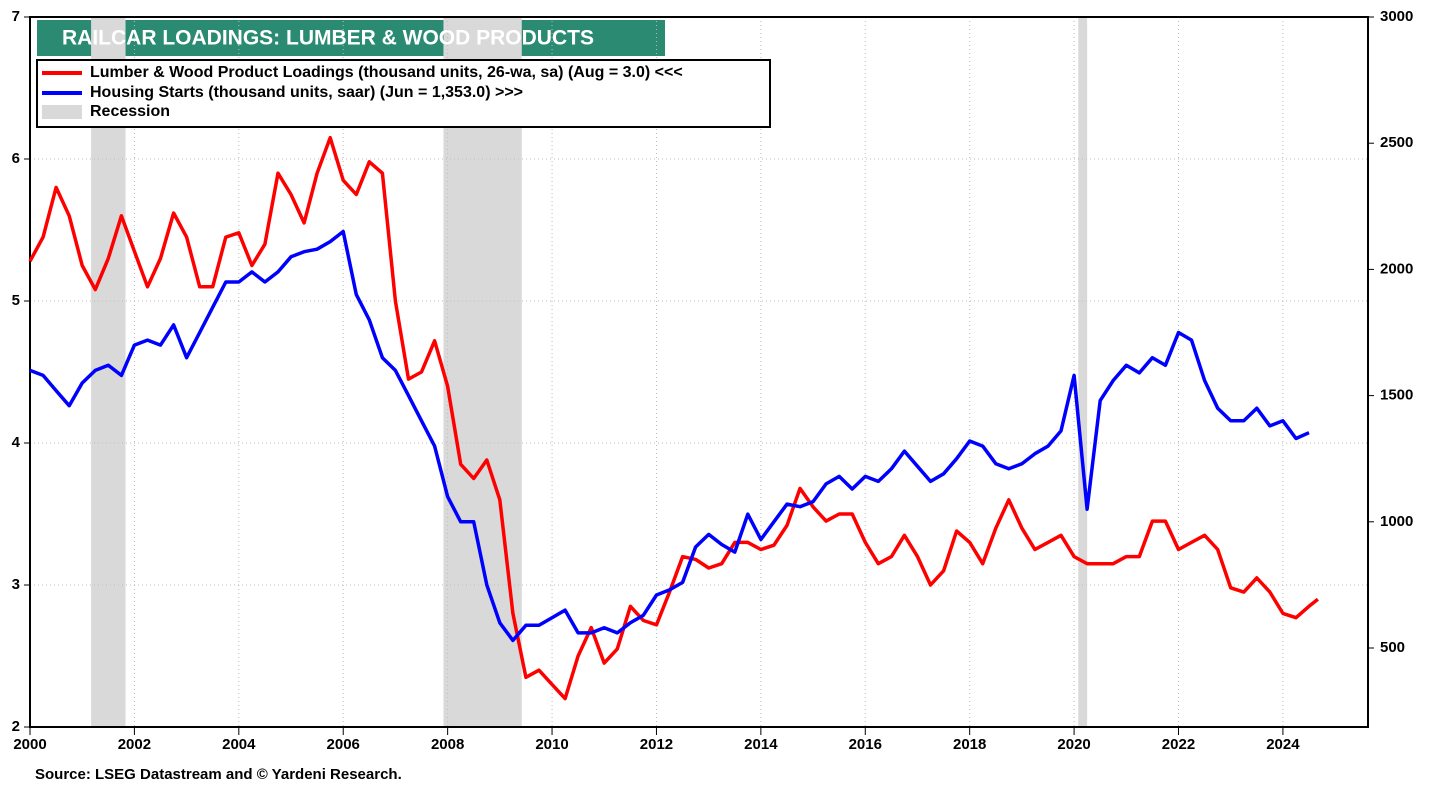 This screenshot has width=1441, height=789. I want to click on x-tick-label: 2008, so click(447, 744).